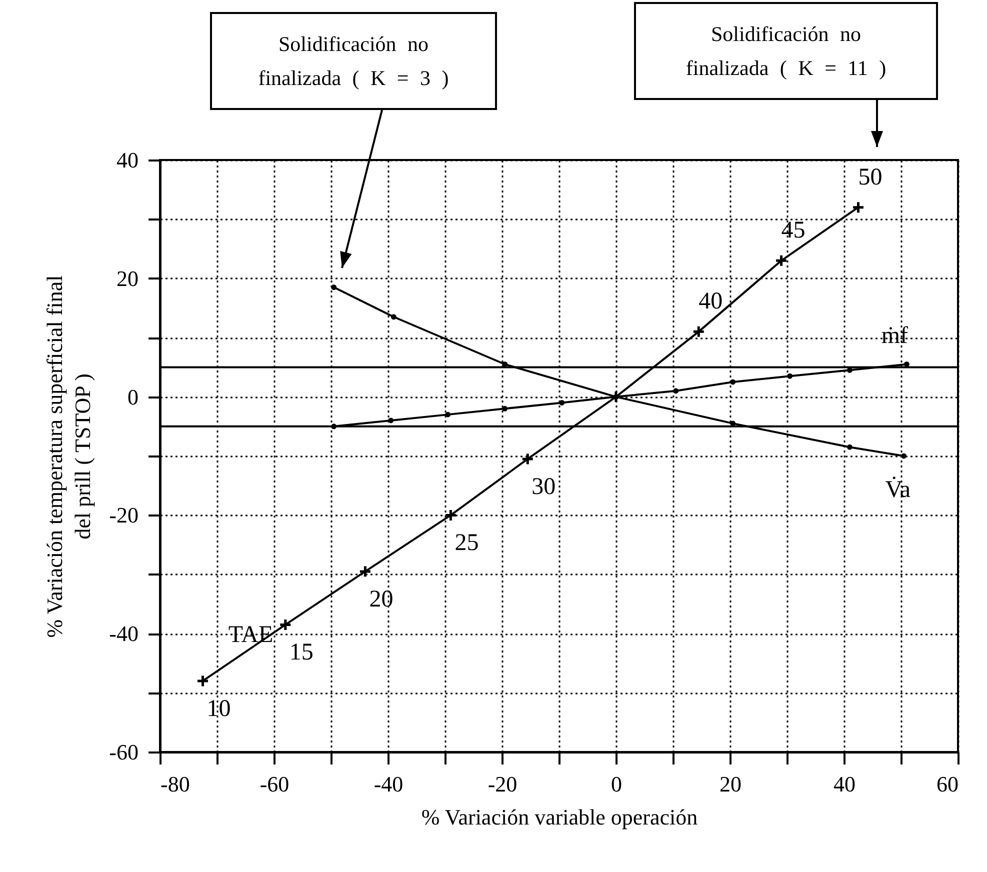 This screenshot has width=987, height=872. What do you see at coordinates (870, 177) in the screenshot?
I see `annotation: 50` at bounding box center [870, 177].